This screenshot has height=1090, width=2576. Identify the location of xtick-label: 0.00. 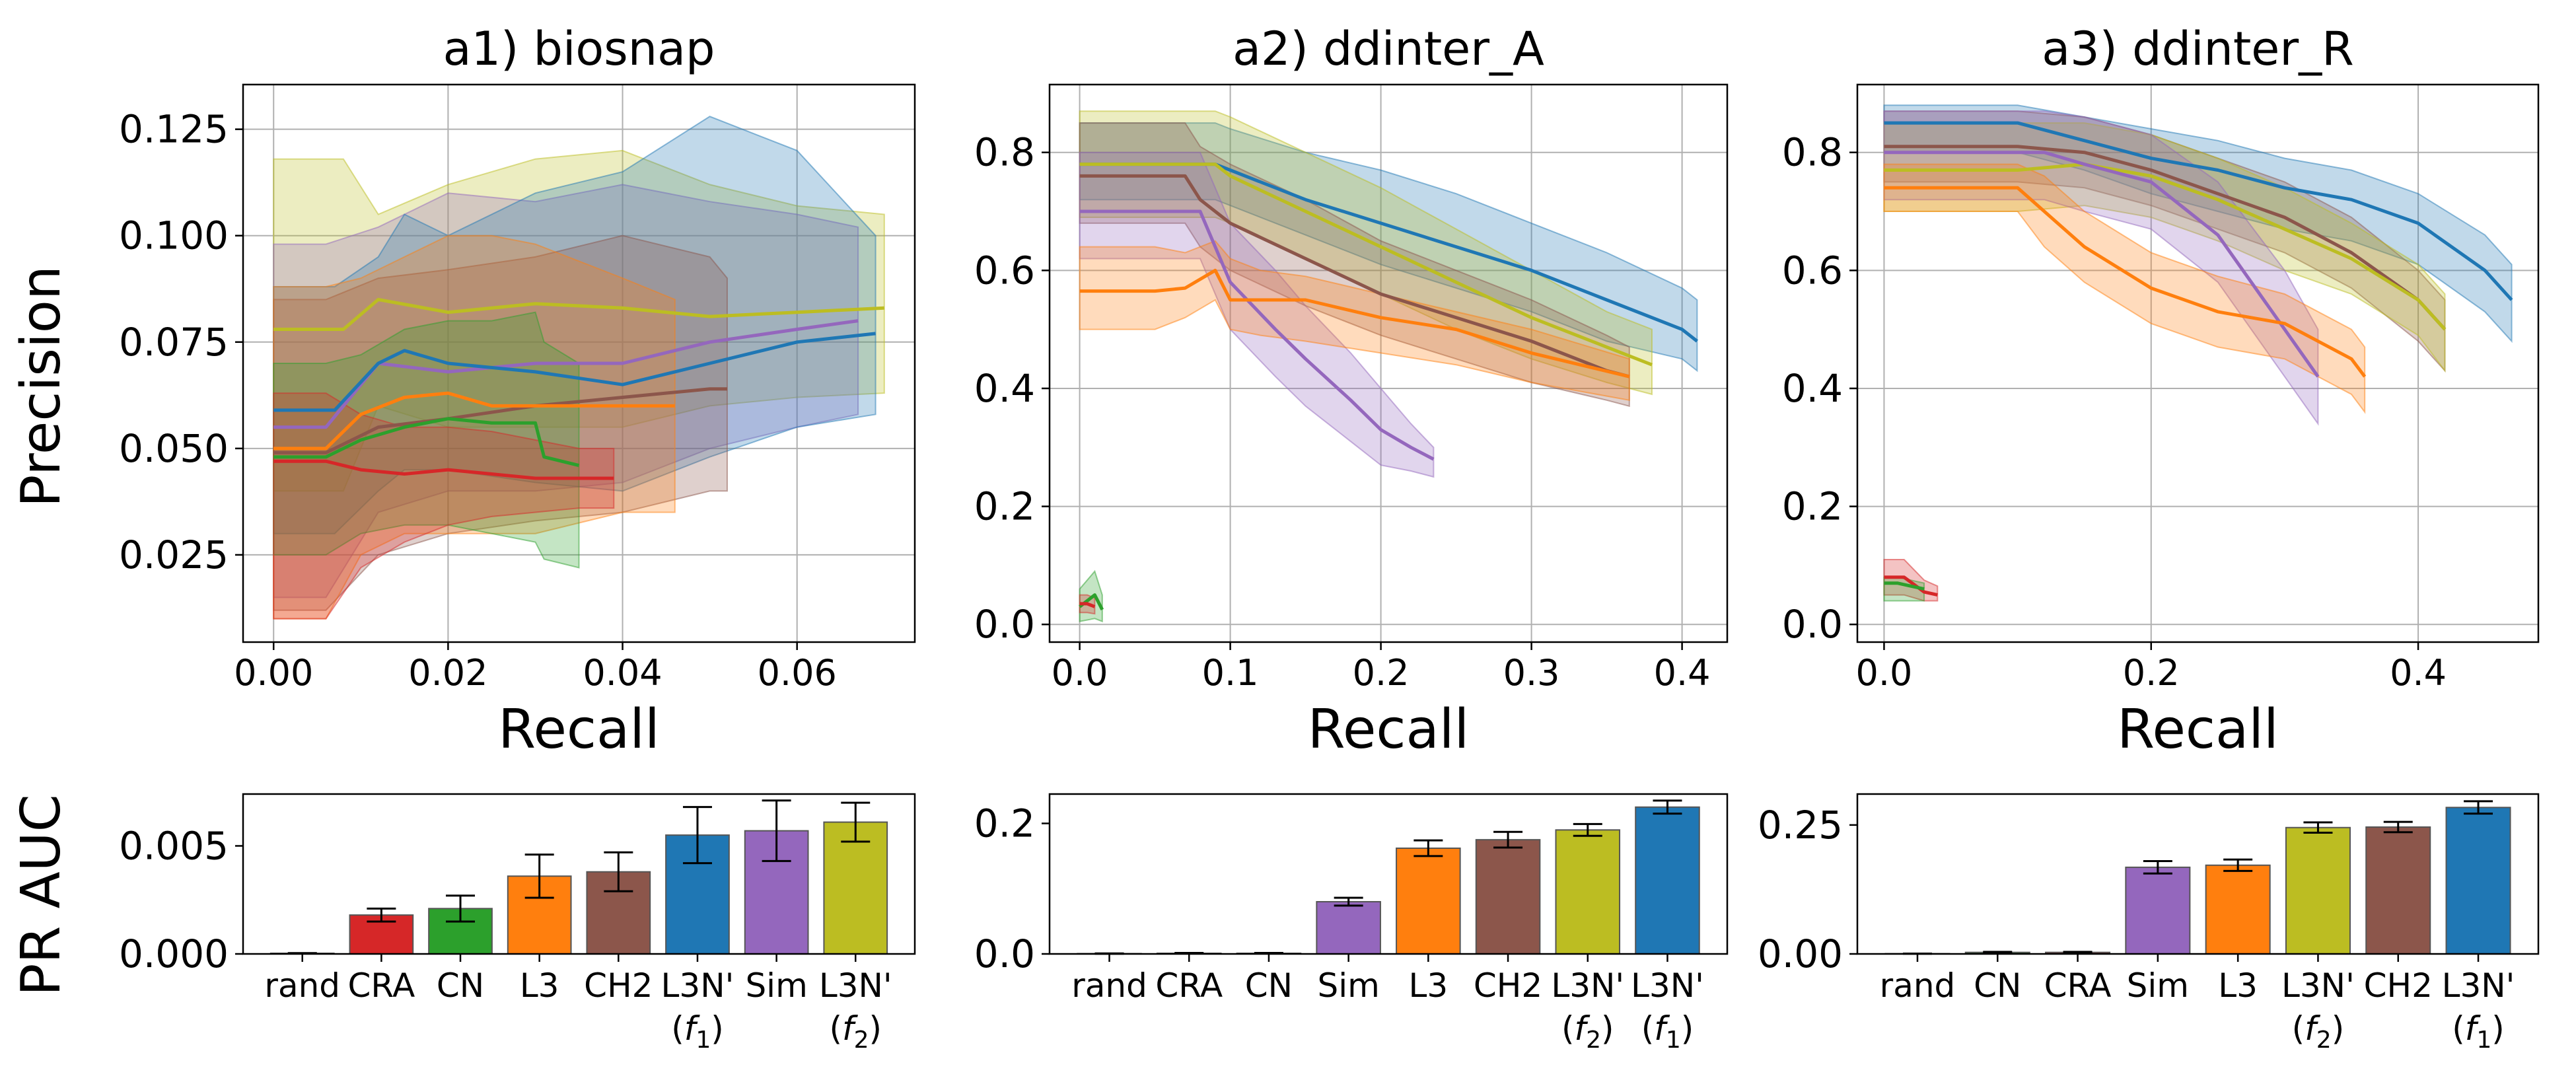
(273, 673).